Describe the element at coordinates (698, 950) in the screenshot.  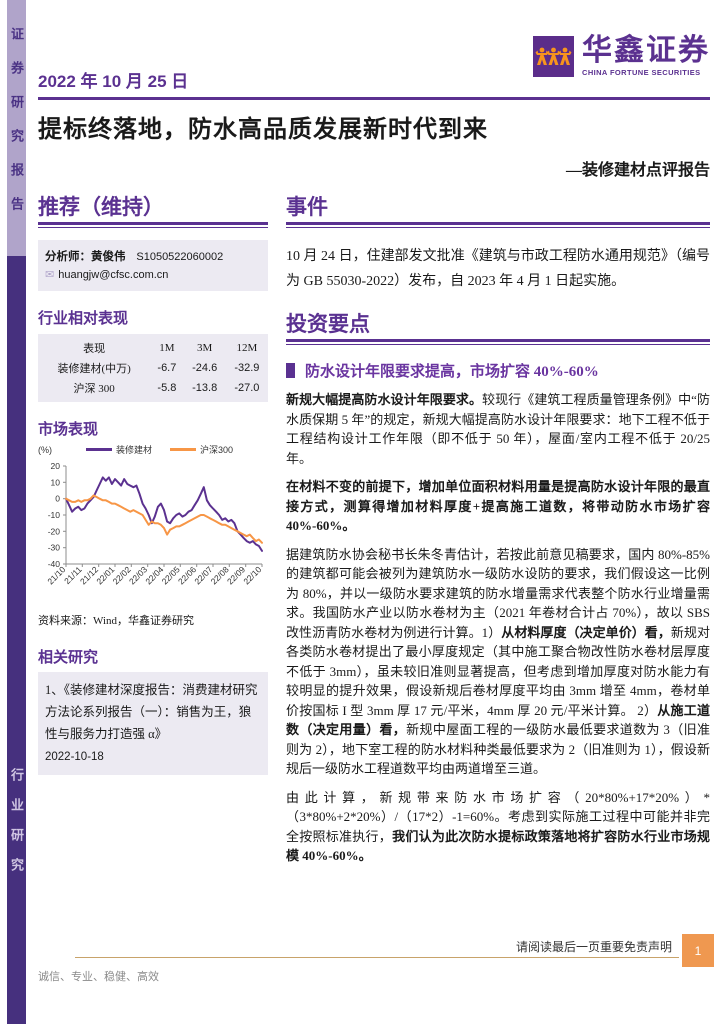
I see `page-number-badge: 1` at that location.